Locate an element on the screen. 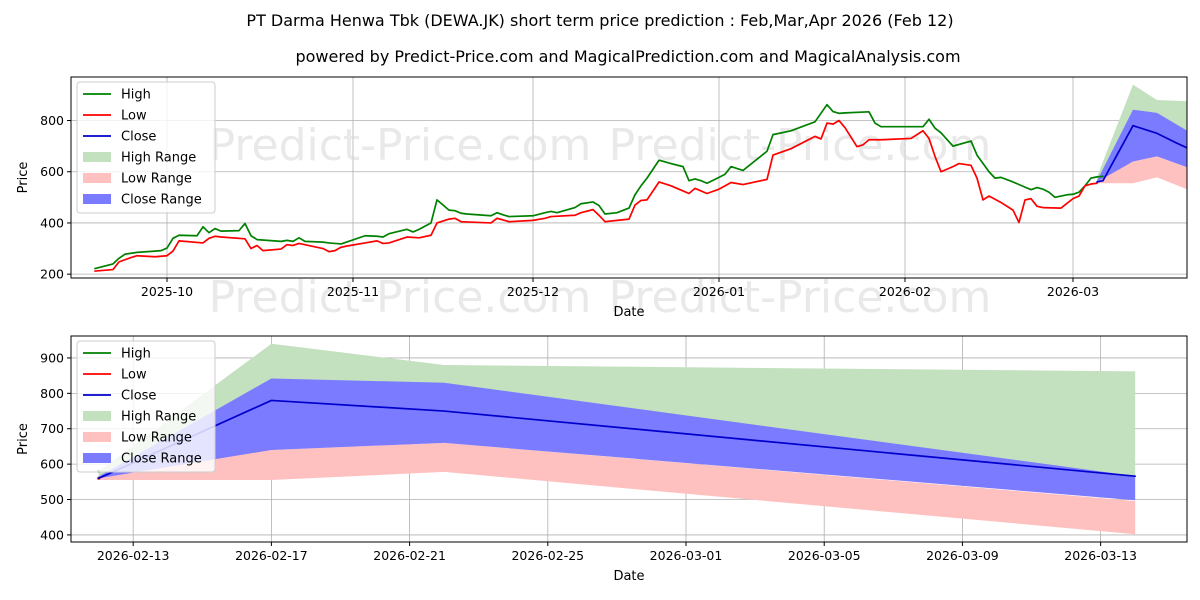 This screenshot has height=600, width=1200. x-tick-label: 2026-01 is located at coordinates (719, 291).